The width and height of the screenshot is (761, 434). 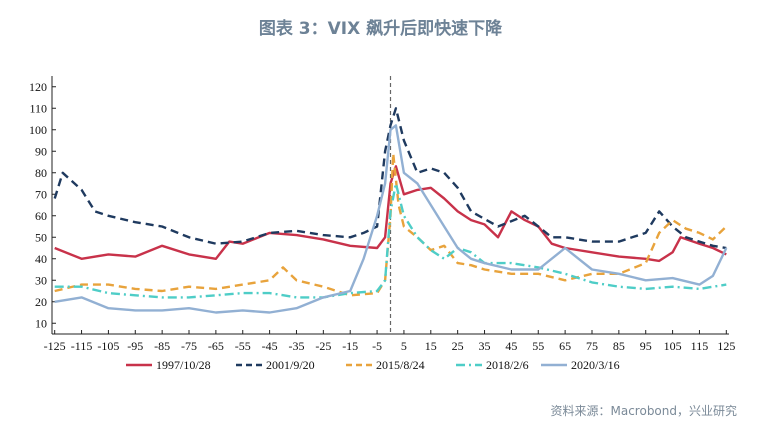 I want to click on x-tick-label: -45, so click(x=270, y=346).